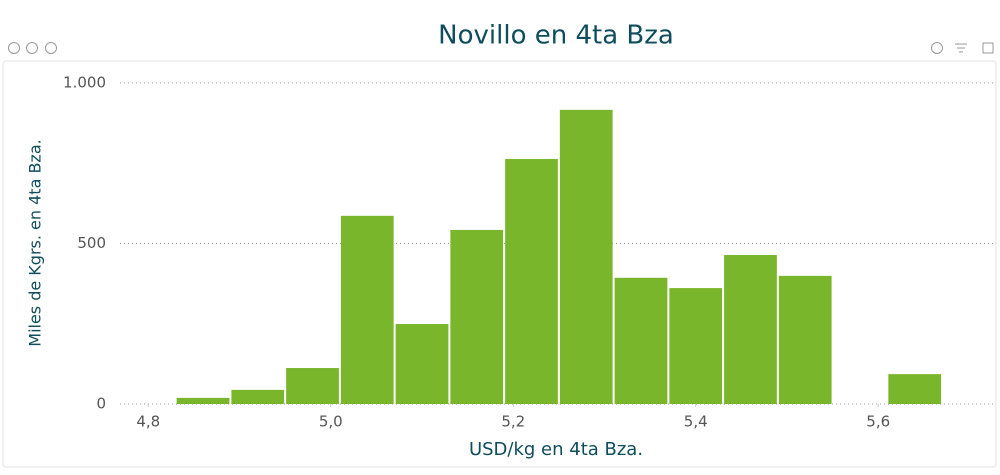 Image resolution: width=1000 pixels, height=475 pixels. Describe the element at coordinates (556, 449) in the screenshot. I see `x-axis-label: USD/kg en 4ta Bza.` at that location.